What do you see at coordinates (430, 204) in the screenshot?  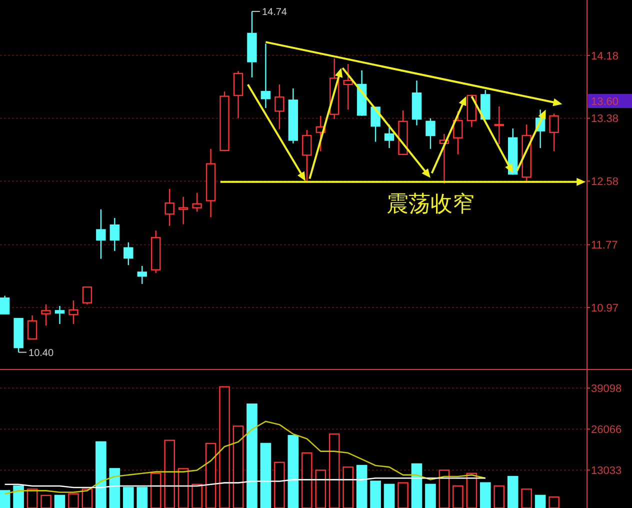 I see `annotation: 震荡收窄` at bounding box center [430, 204].